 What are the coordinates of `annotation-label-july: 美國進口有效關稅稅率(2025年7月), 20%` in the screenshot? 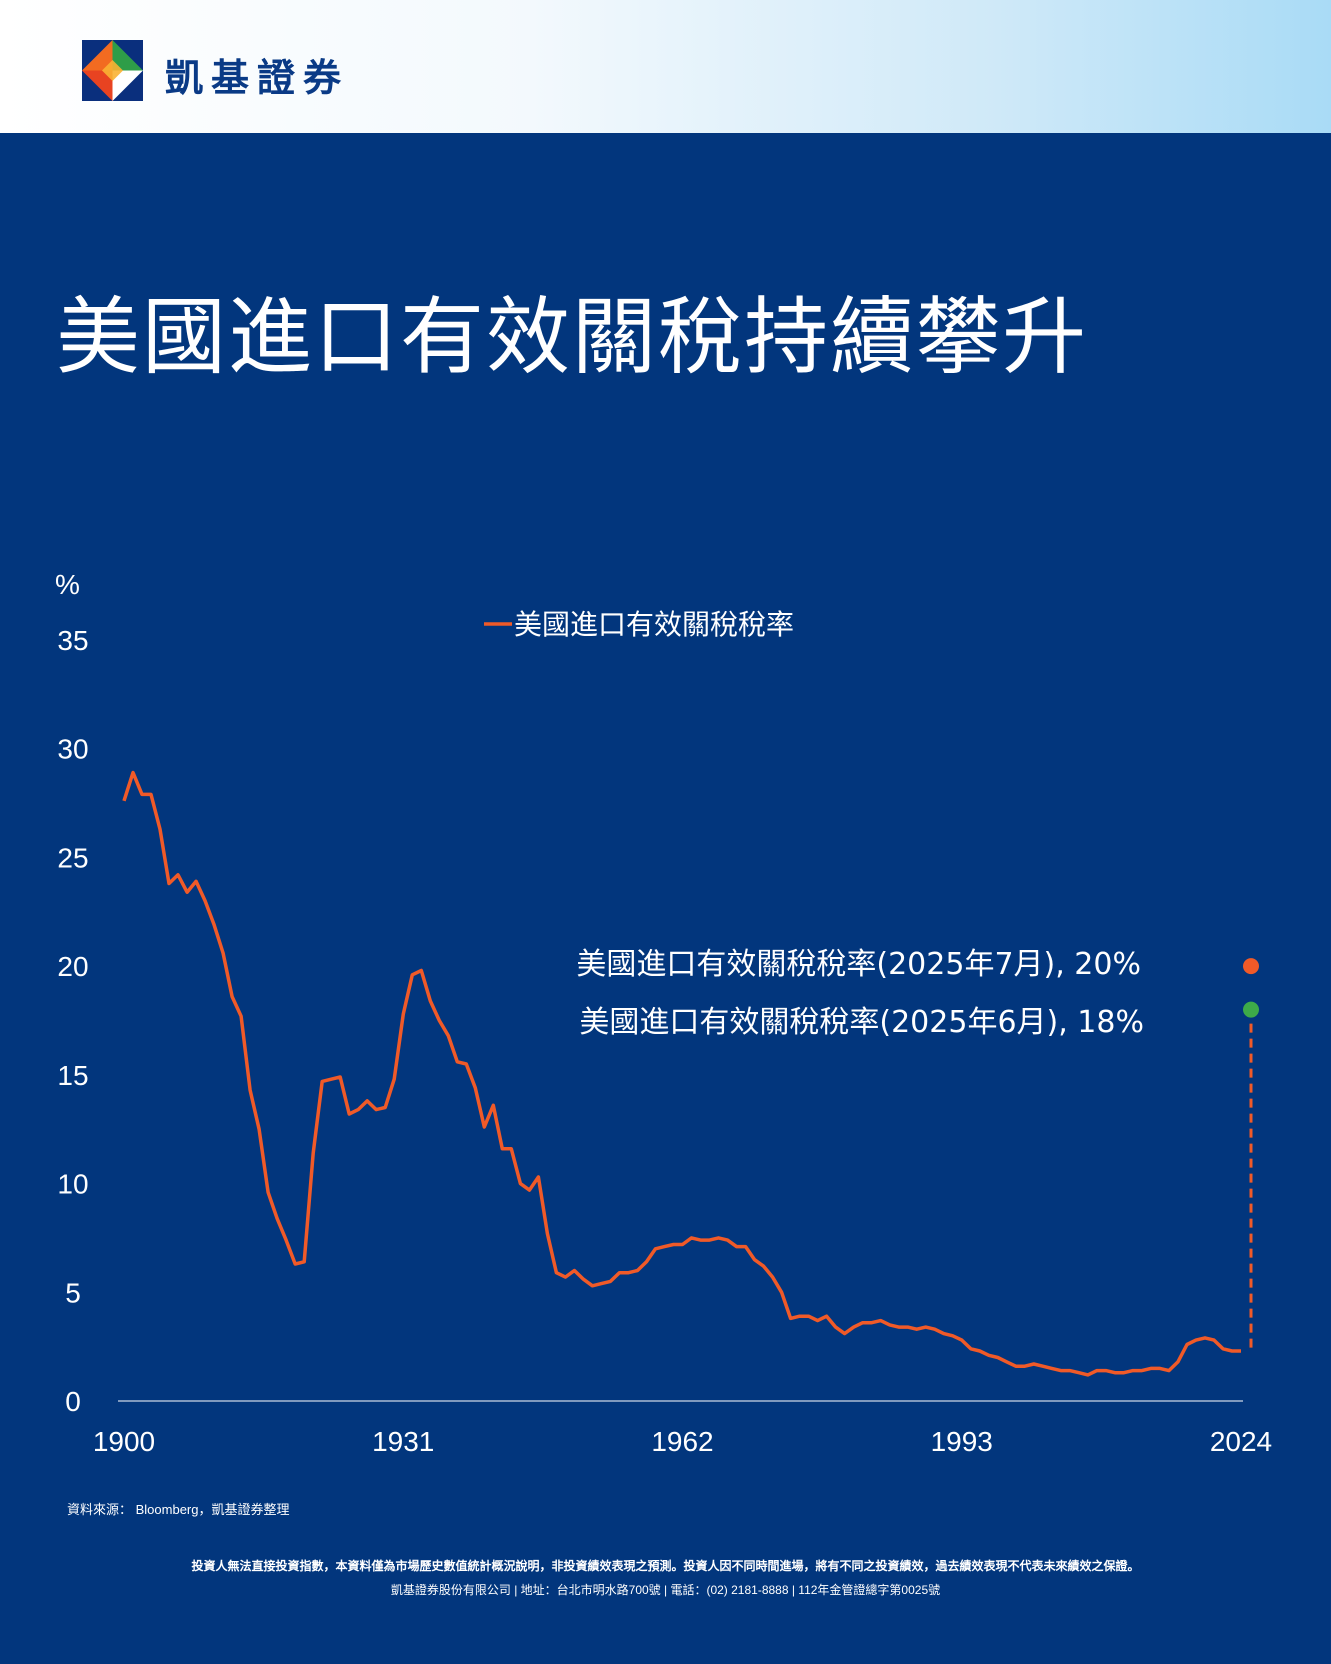 It's located at (858, 964).